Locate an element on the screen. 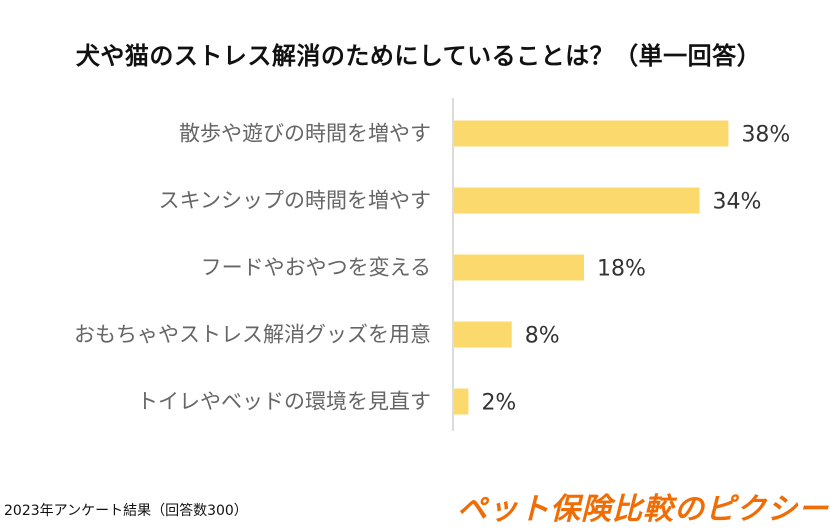 The image size is (837, 531). chart-title: 犬や猫のストレス解消のためにしていることは？（単一回答） is located at coordinates (418, 56).